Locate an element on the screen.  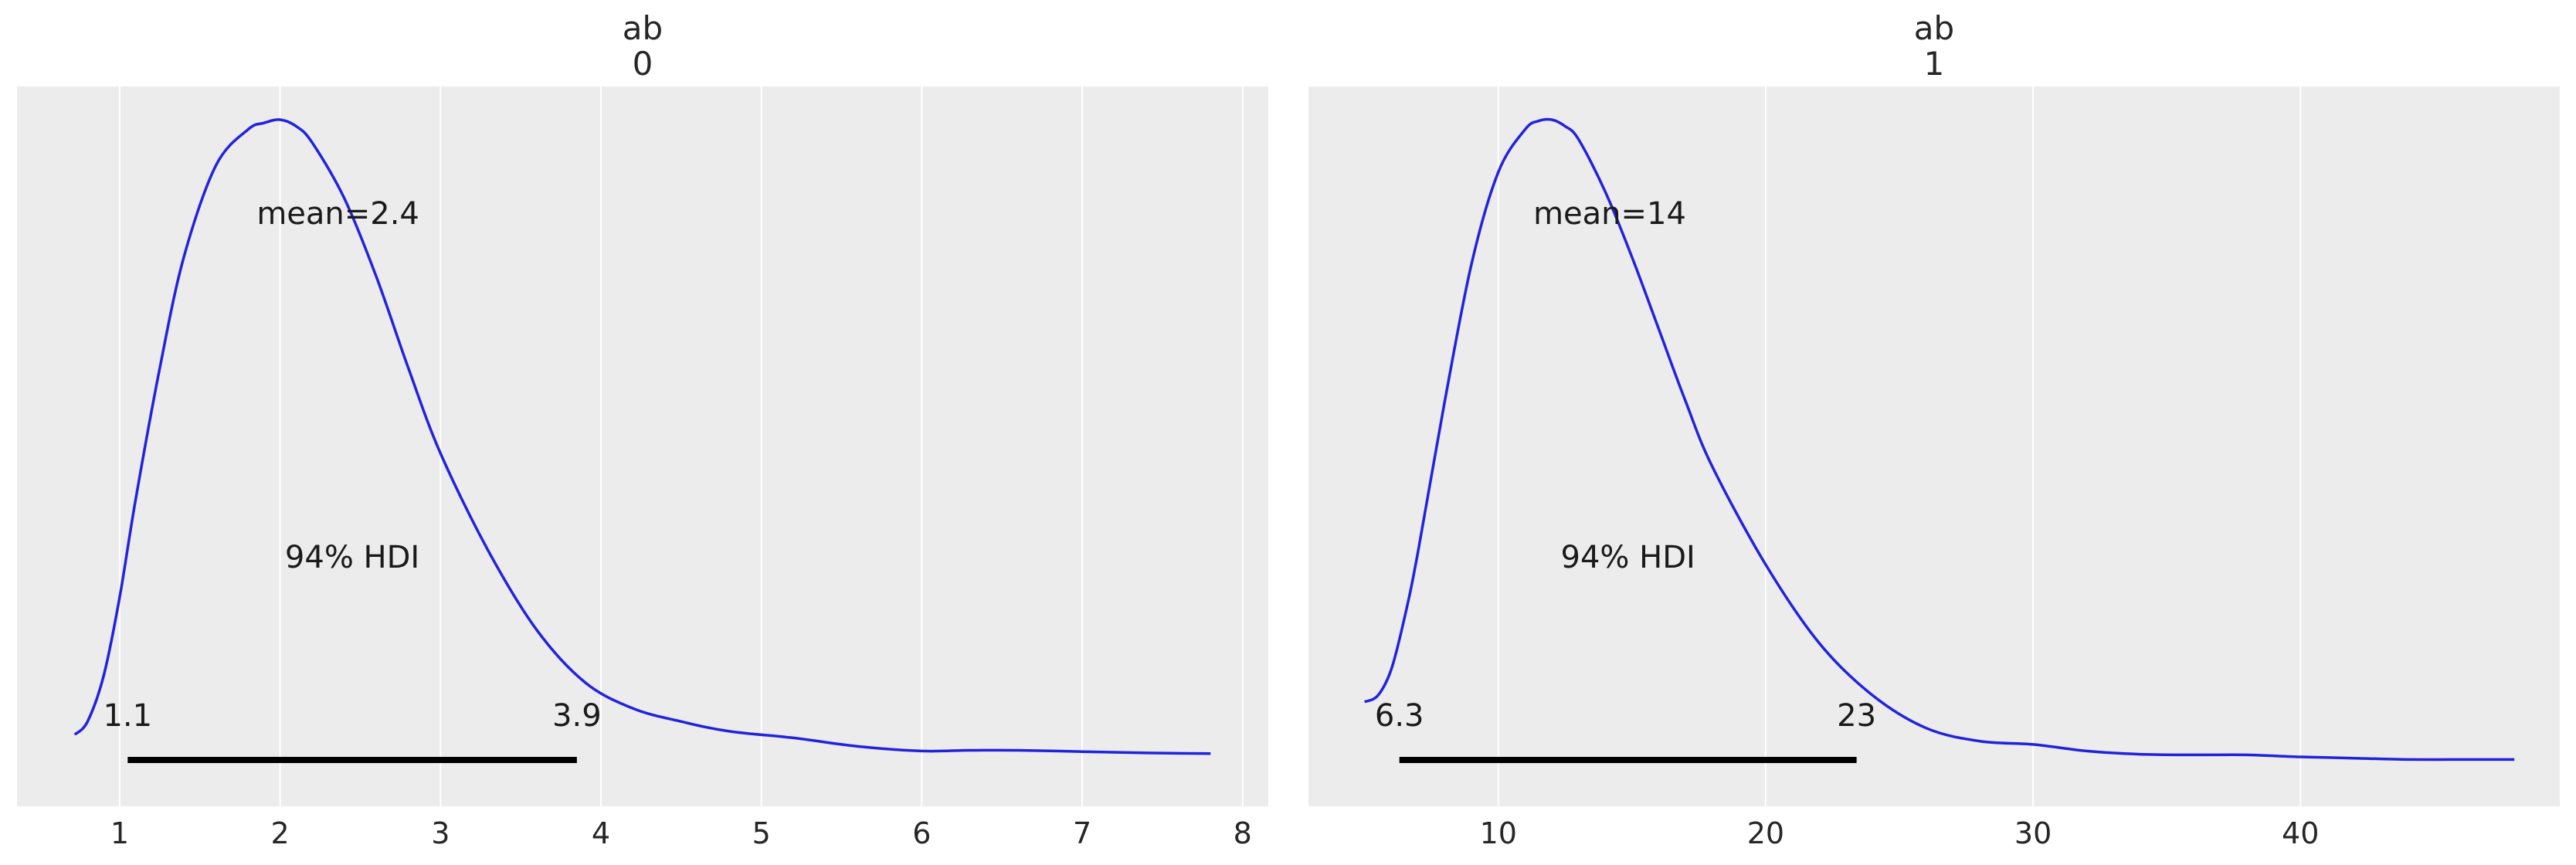
x-tick-label: 7 is located at coordinates (1082, 833).